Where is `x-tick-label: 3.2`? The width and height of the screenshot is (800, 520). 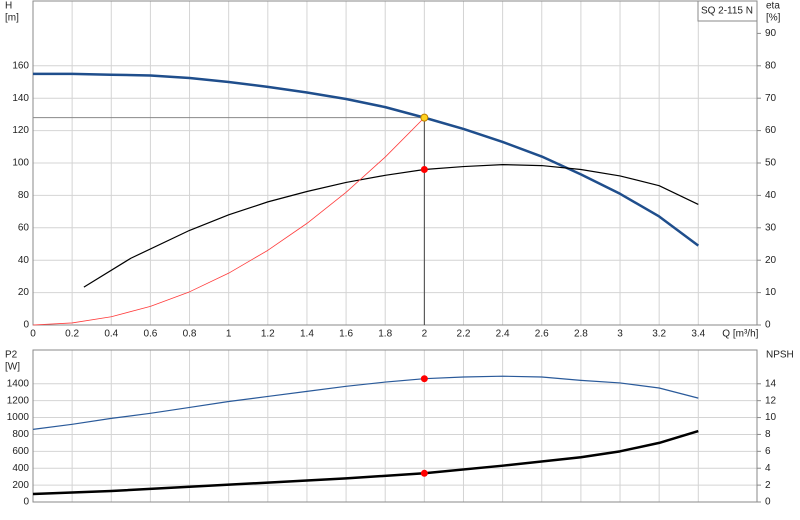
x-tick-label: 3.2 is located at coordinates (659, 334).